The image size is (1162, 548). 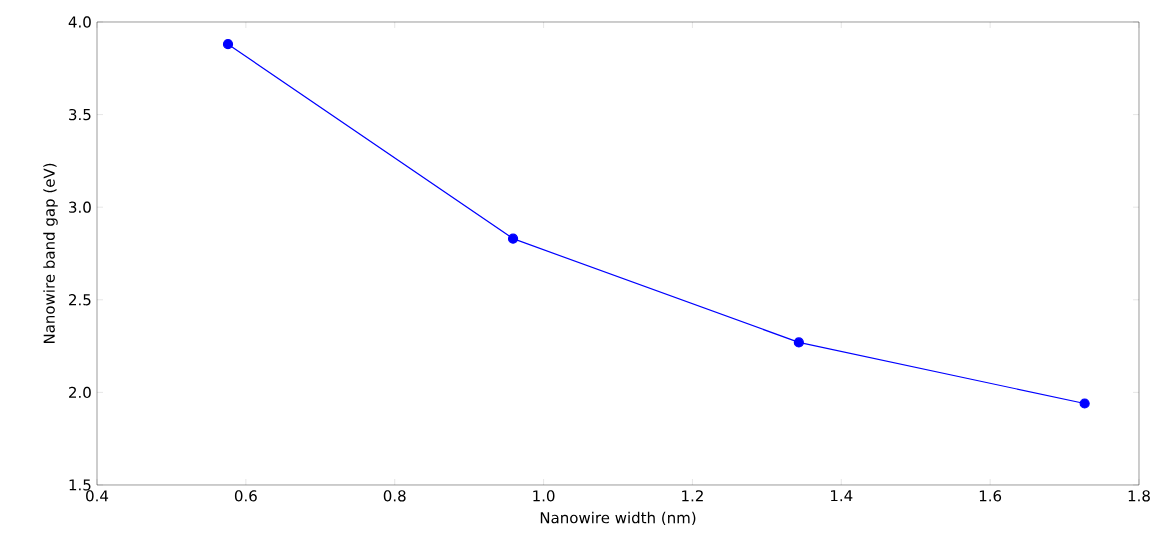 What do you see at coordinates (394, 496) in the screenshot?
I see `x-tick-label: 0.8` at bounding box center [394, 496].